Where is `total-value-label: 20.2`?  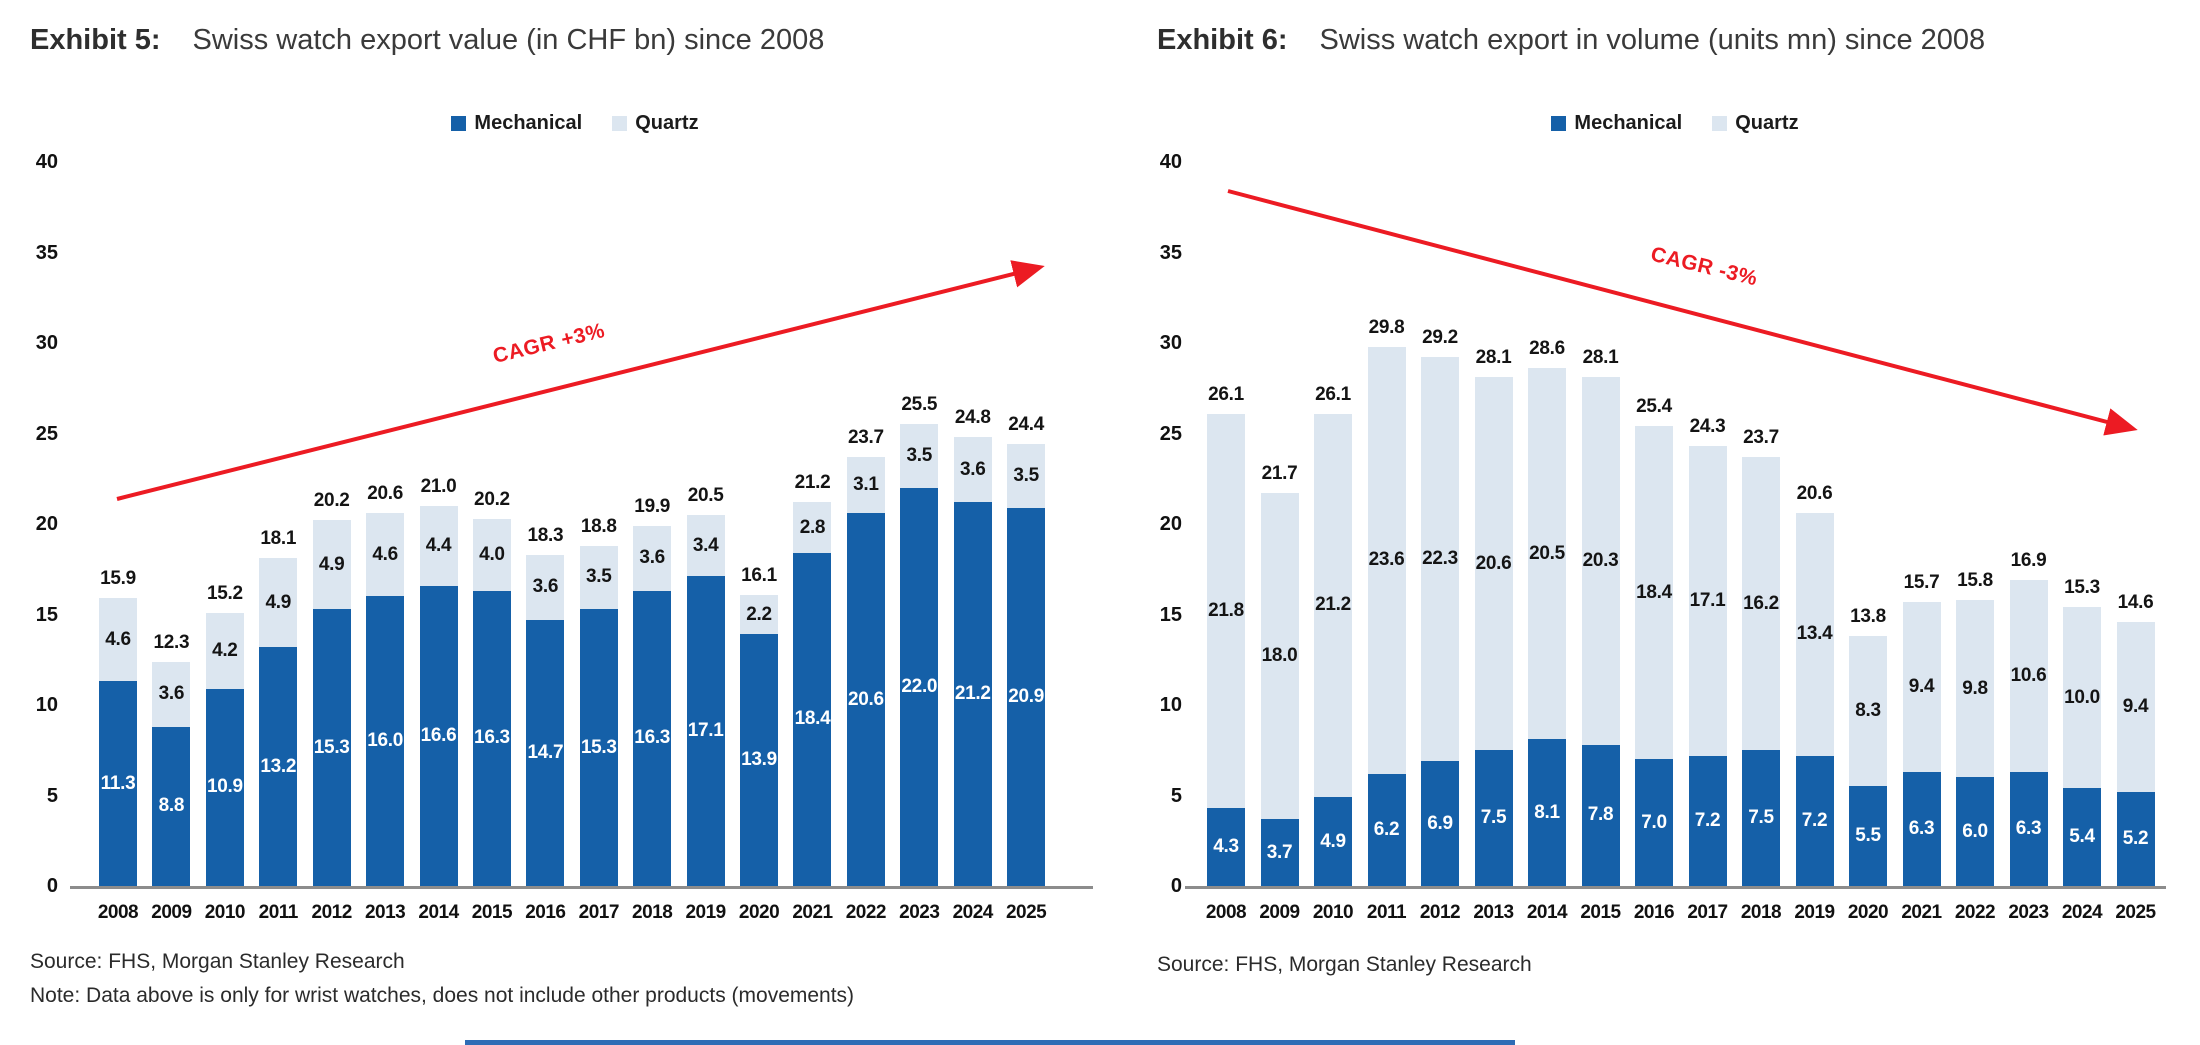
total-value-label: 20.2 is located at coordinates (331, 501).